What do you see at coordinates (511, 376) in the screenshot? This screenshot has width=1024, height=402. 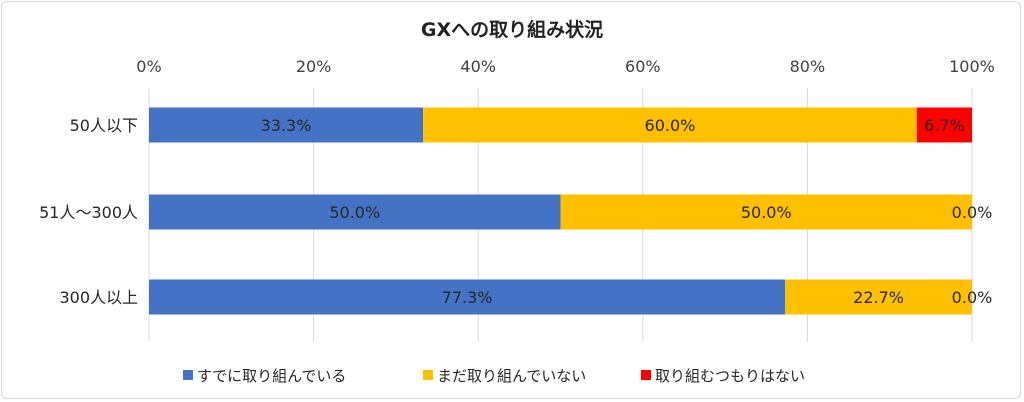 I see `legend-label: まだ取り組んでいない` at bounding box center [511, 376].